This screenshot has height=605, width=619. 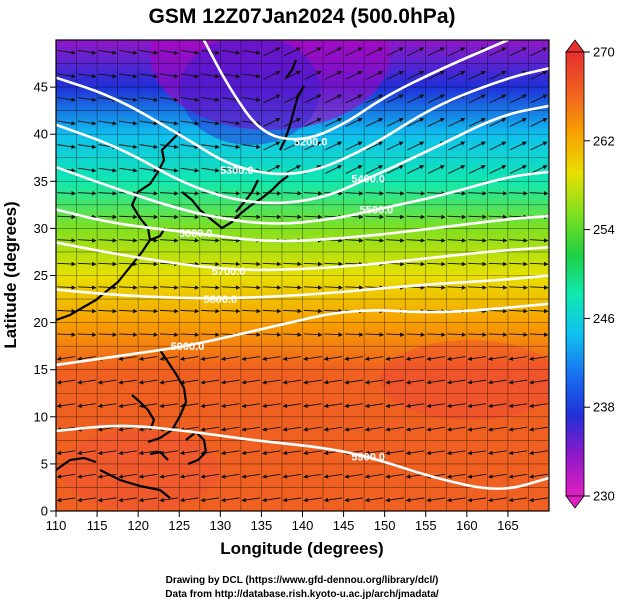 What do you see at coordinates (604, 496) in the screenshot?
I see `colorbar-tick-label: 230` at bounding box center [604, 496].